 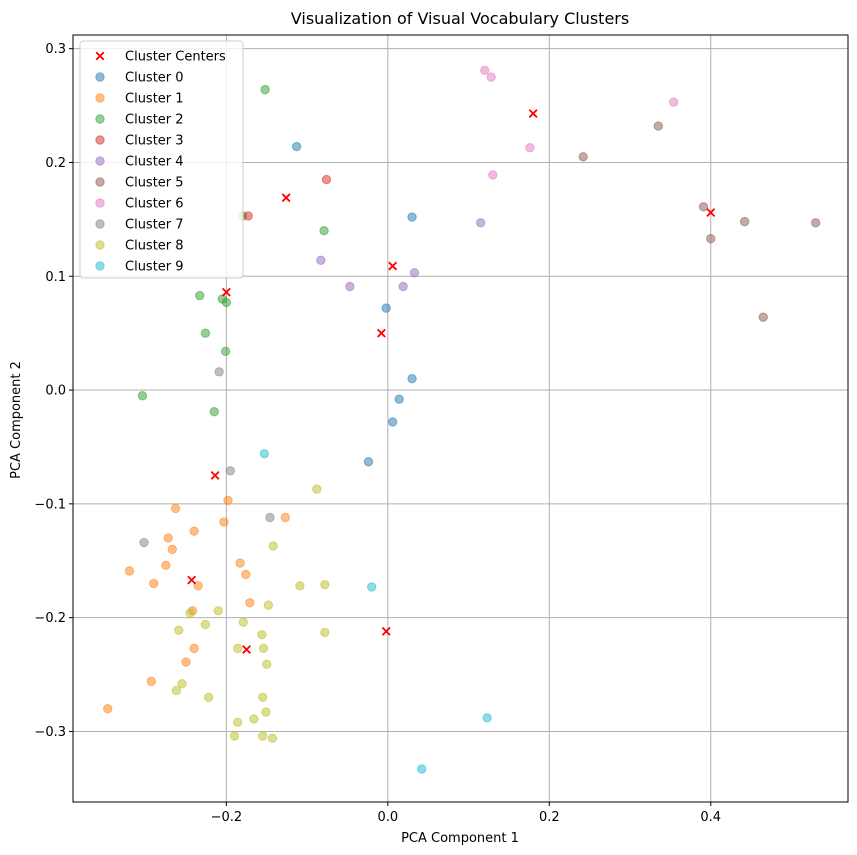 What do you see at coordinates (154, 120) in the screenshot?
I see `legend-label: Cluster 2` at bounding box center [154, 120].